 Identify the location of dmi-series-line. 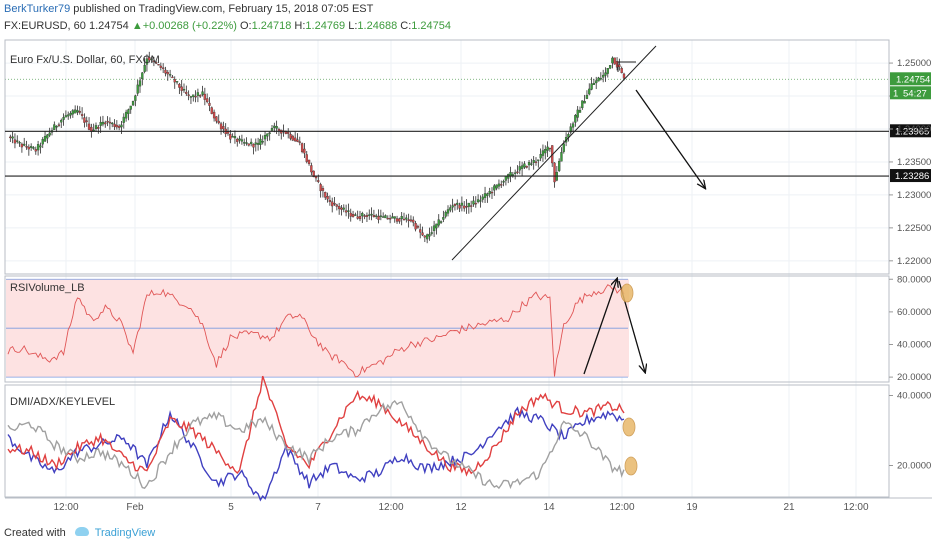
(316, 444).